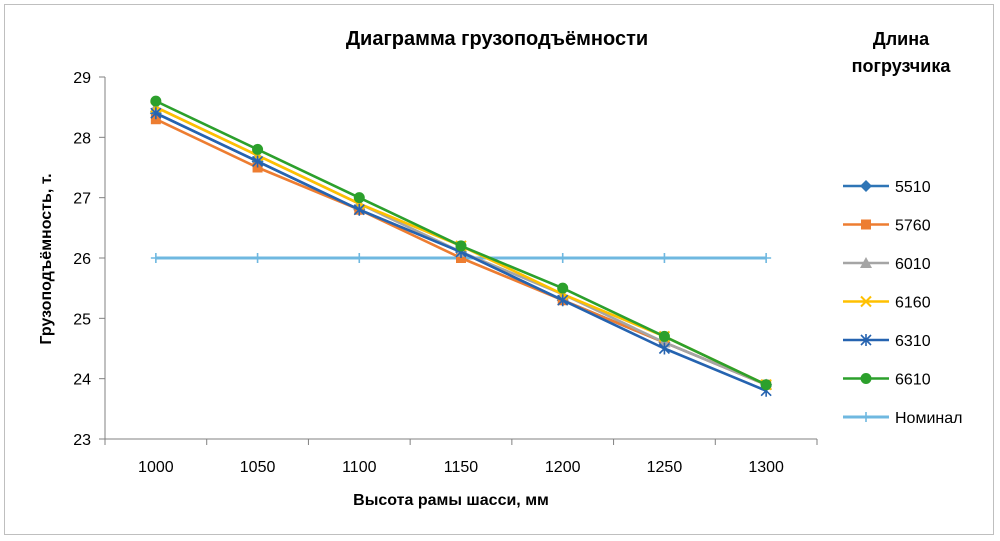 Image resolution: width=1000 pixels, height=541 pixels. Describe the element at coordinates (913, 264) in the screenshot. I see `legend-label: 6010` at that location.